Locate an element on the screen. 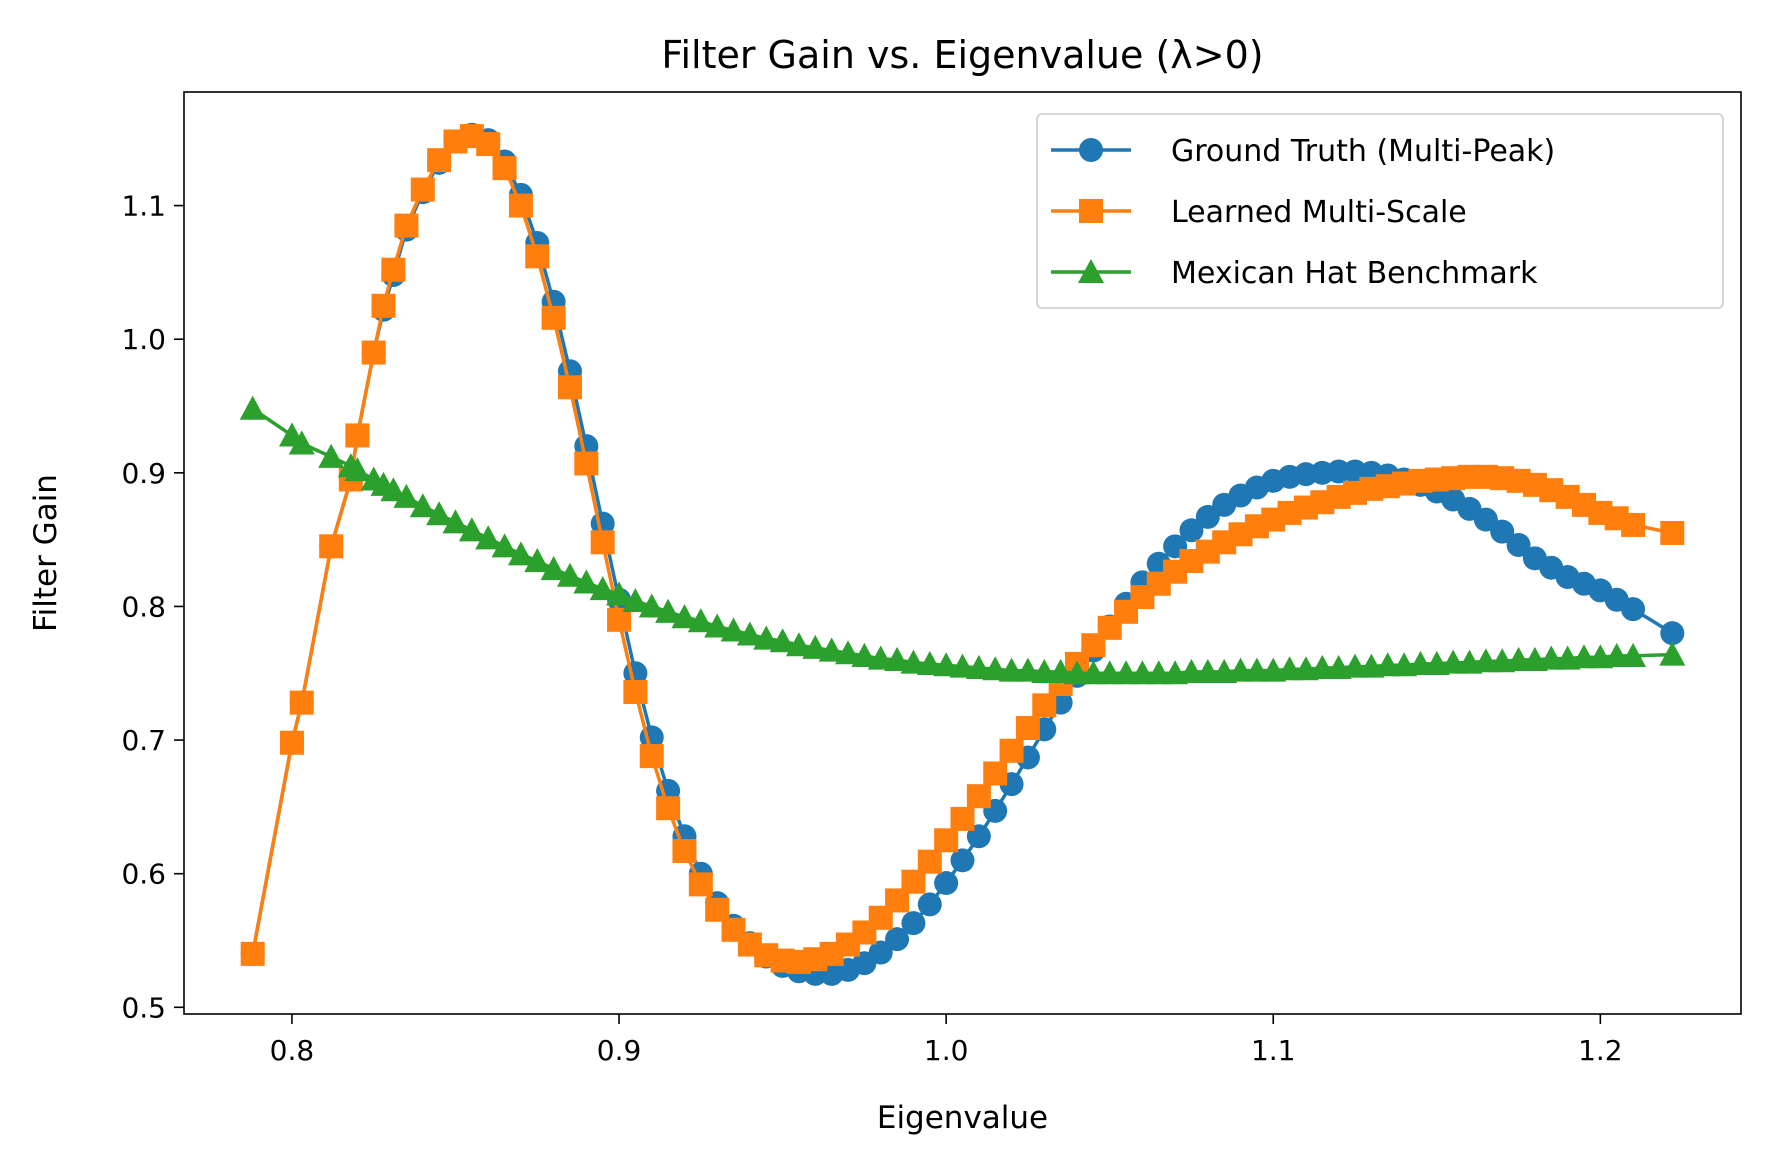  y-tick-label: 0.7 is located at coordinates (143, 740).